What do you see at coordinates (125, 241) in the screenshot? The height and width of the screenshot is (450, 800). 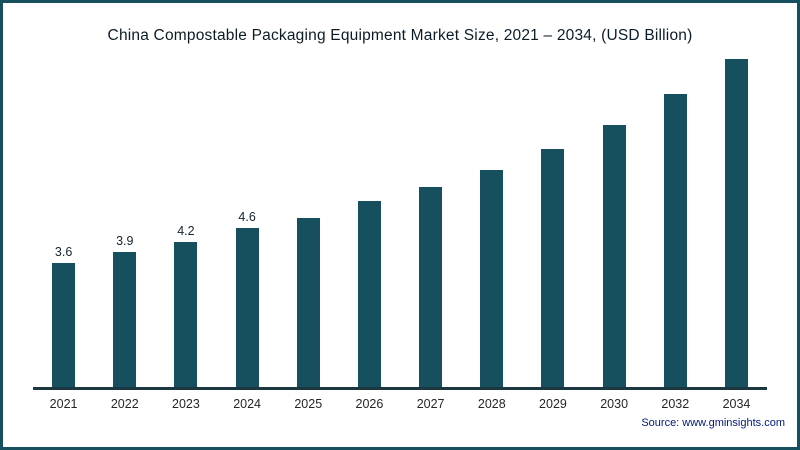 I see `bar-value-label: 3.9` at bounding box center [125, 241].